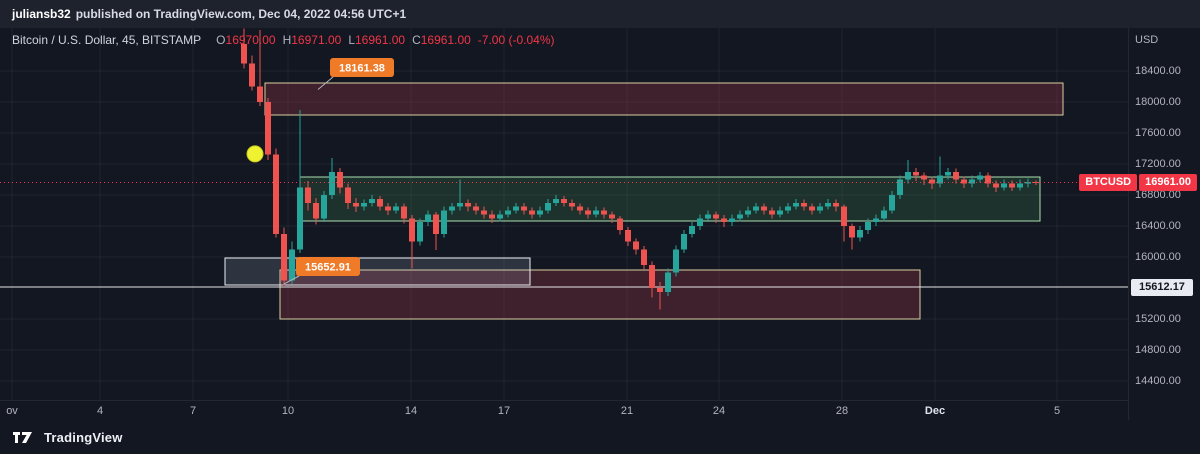  What do you see at coordinates (250, 40) in the screenshot?
I see `ohlc-number: 16970.00` at bounding box center [250, 40].